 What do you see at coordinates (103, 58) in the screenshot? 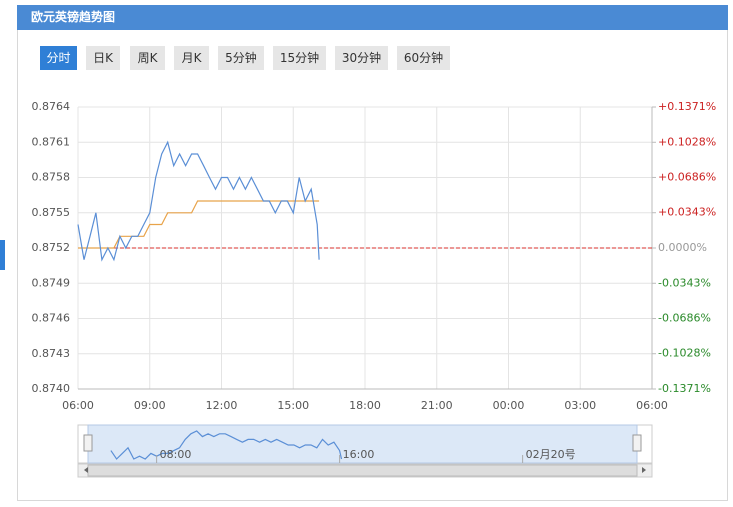
I see `tab: 日K` at bounding box center [103, 58].